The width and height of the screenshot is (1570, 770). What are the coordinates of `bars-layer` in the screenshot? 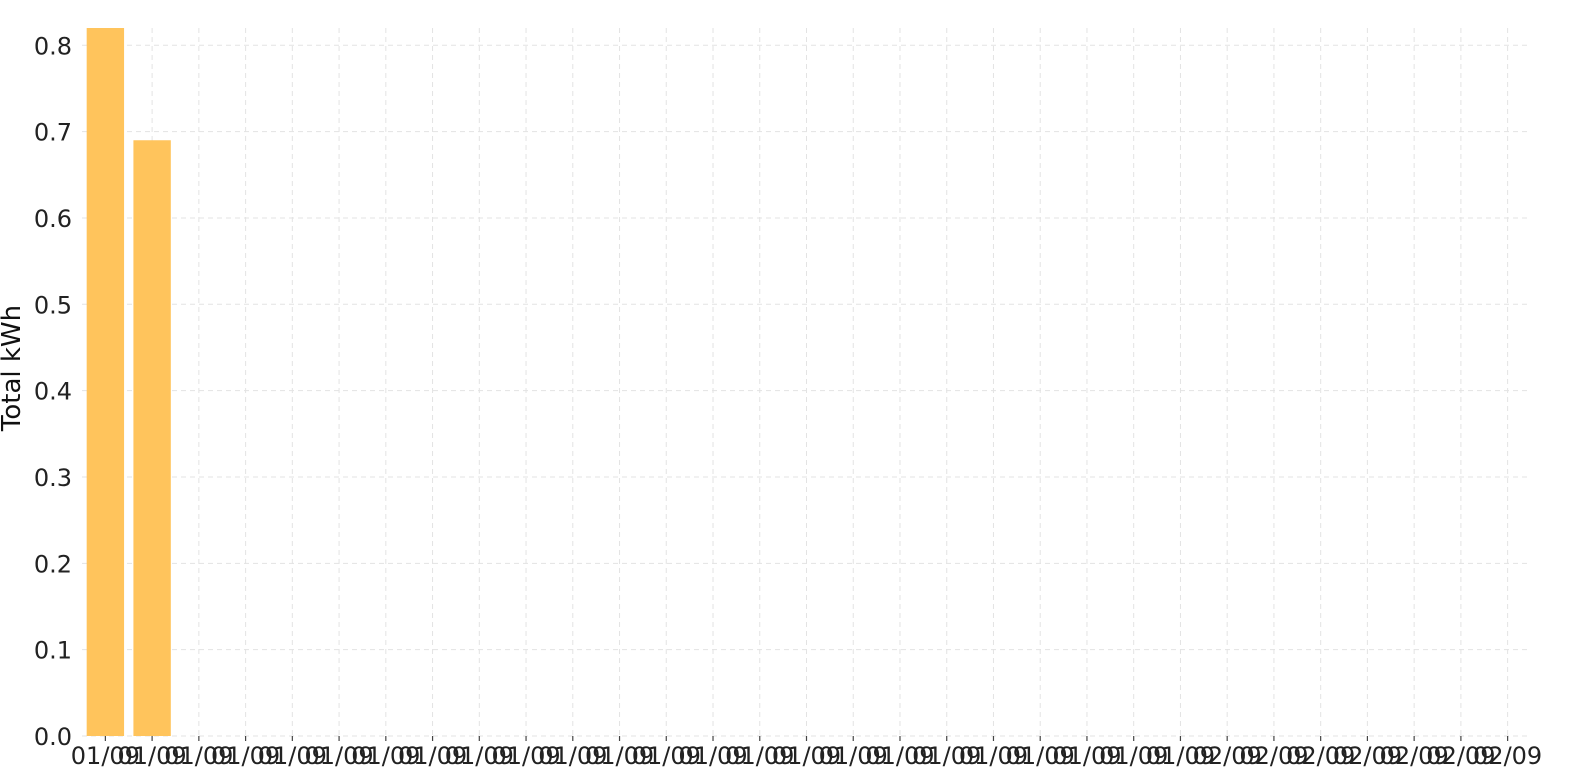 It's located at (128, 382).